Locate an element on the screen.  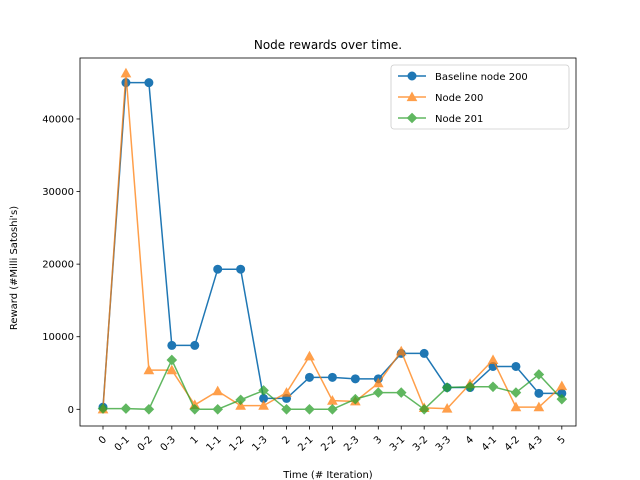
y-tick-label: 30000 is located at coordinates (58, 192).